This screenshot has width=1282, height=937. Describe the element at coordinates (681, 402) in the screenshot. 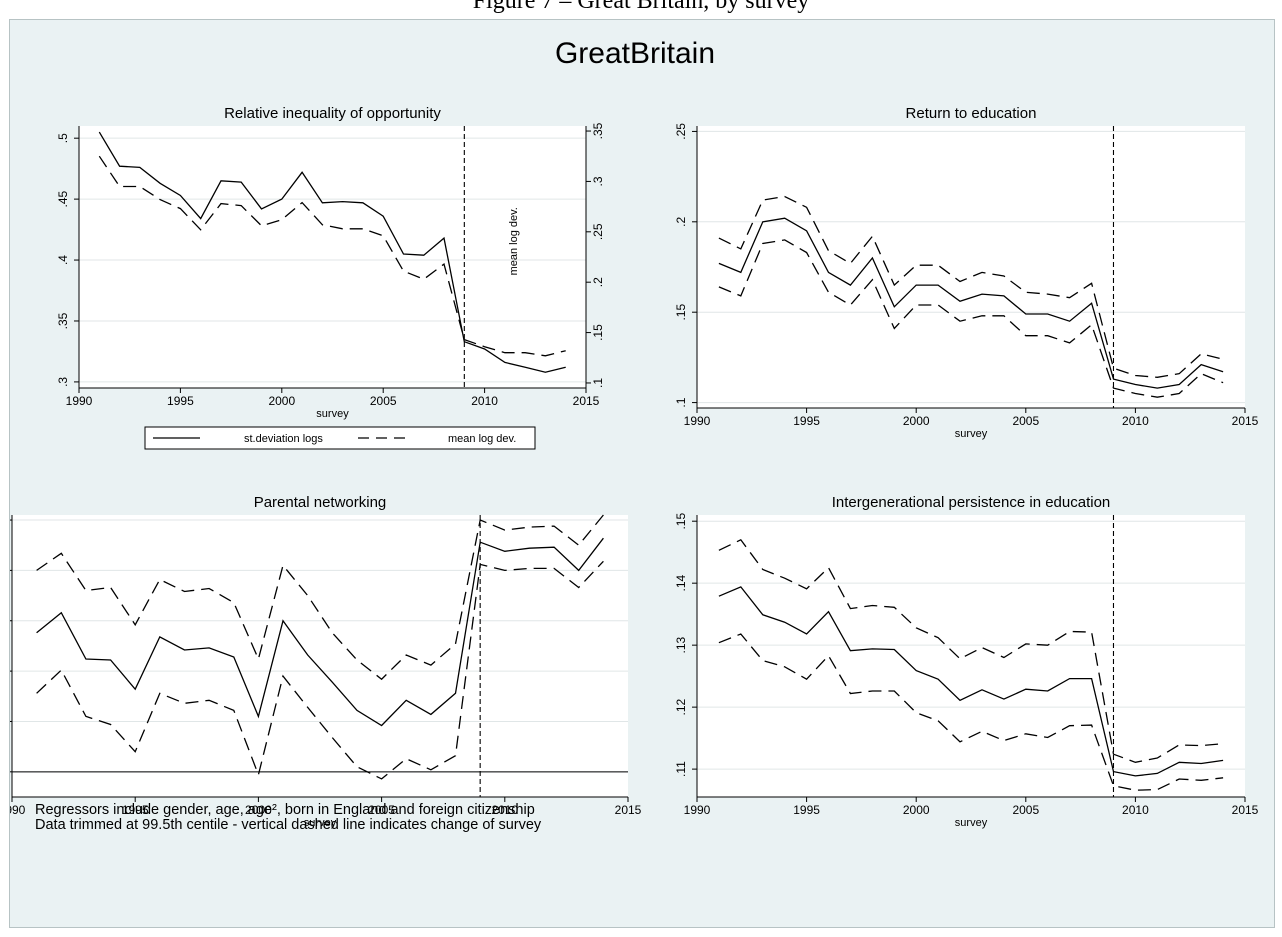

I see `y-tick-label: .1` at that location.